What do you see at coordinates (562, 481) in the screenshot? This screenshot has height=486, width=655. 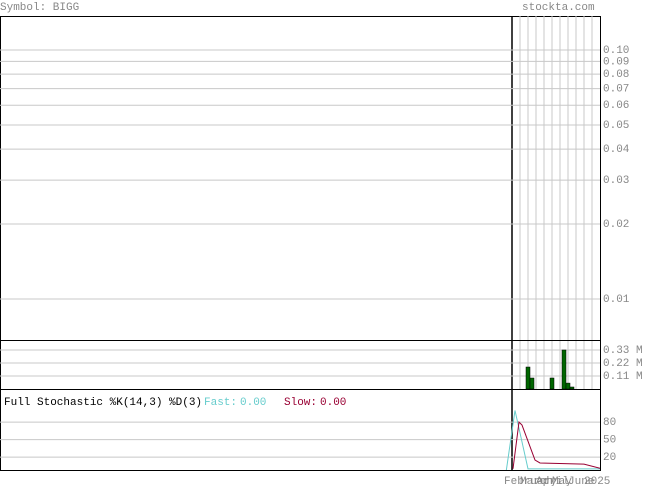 I see `x-tick-label: May` at bounding box center [562, 481].